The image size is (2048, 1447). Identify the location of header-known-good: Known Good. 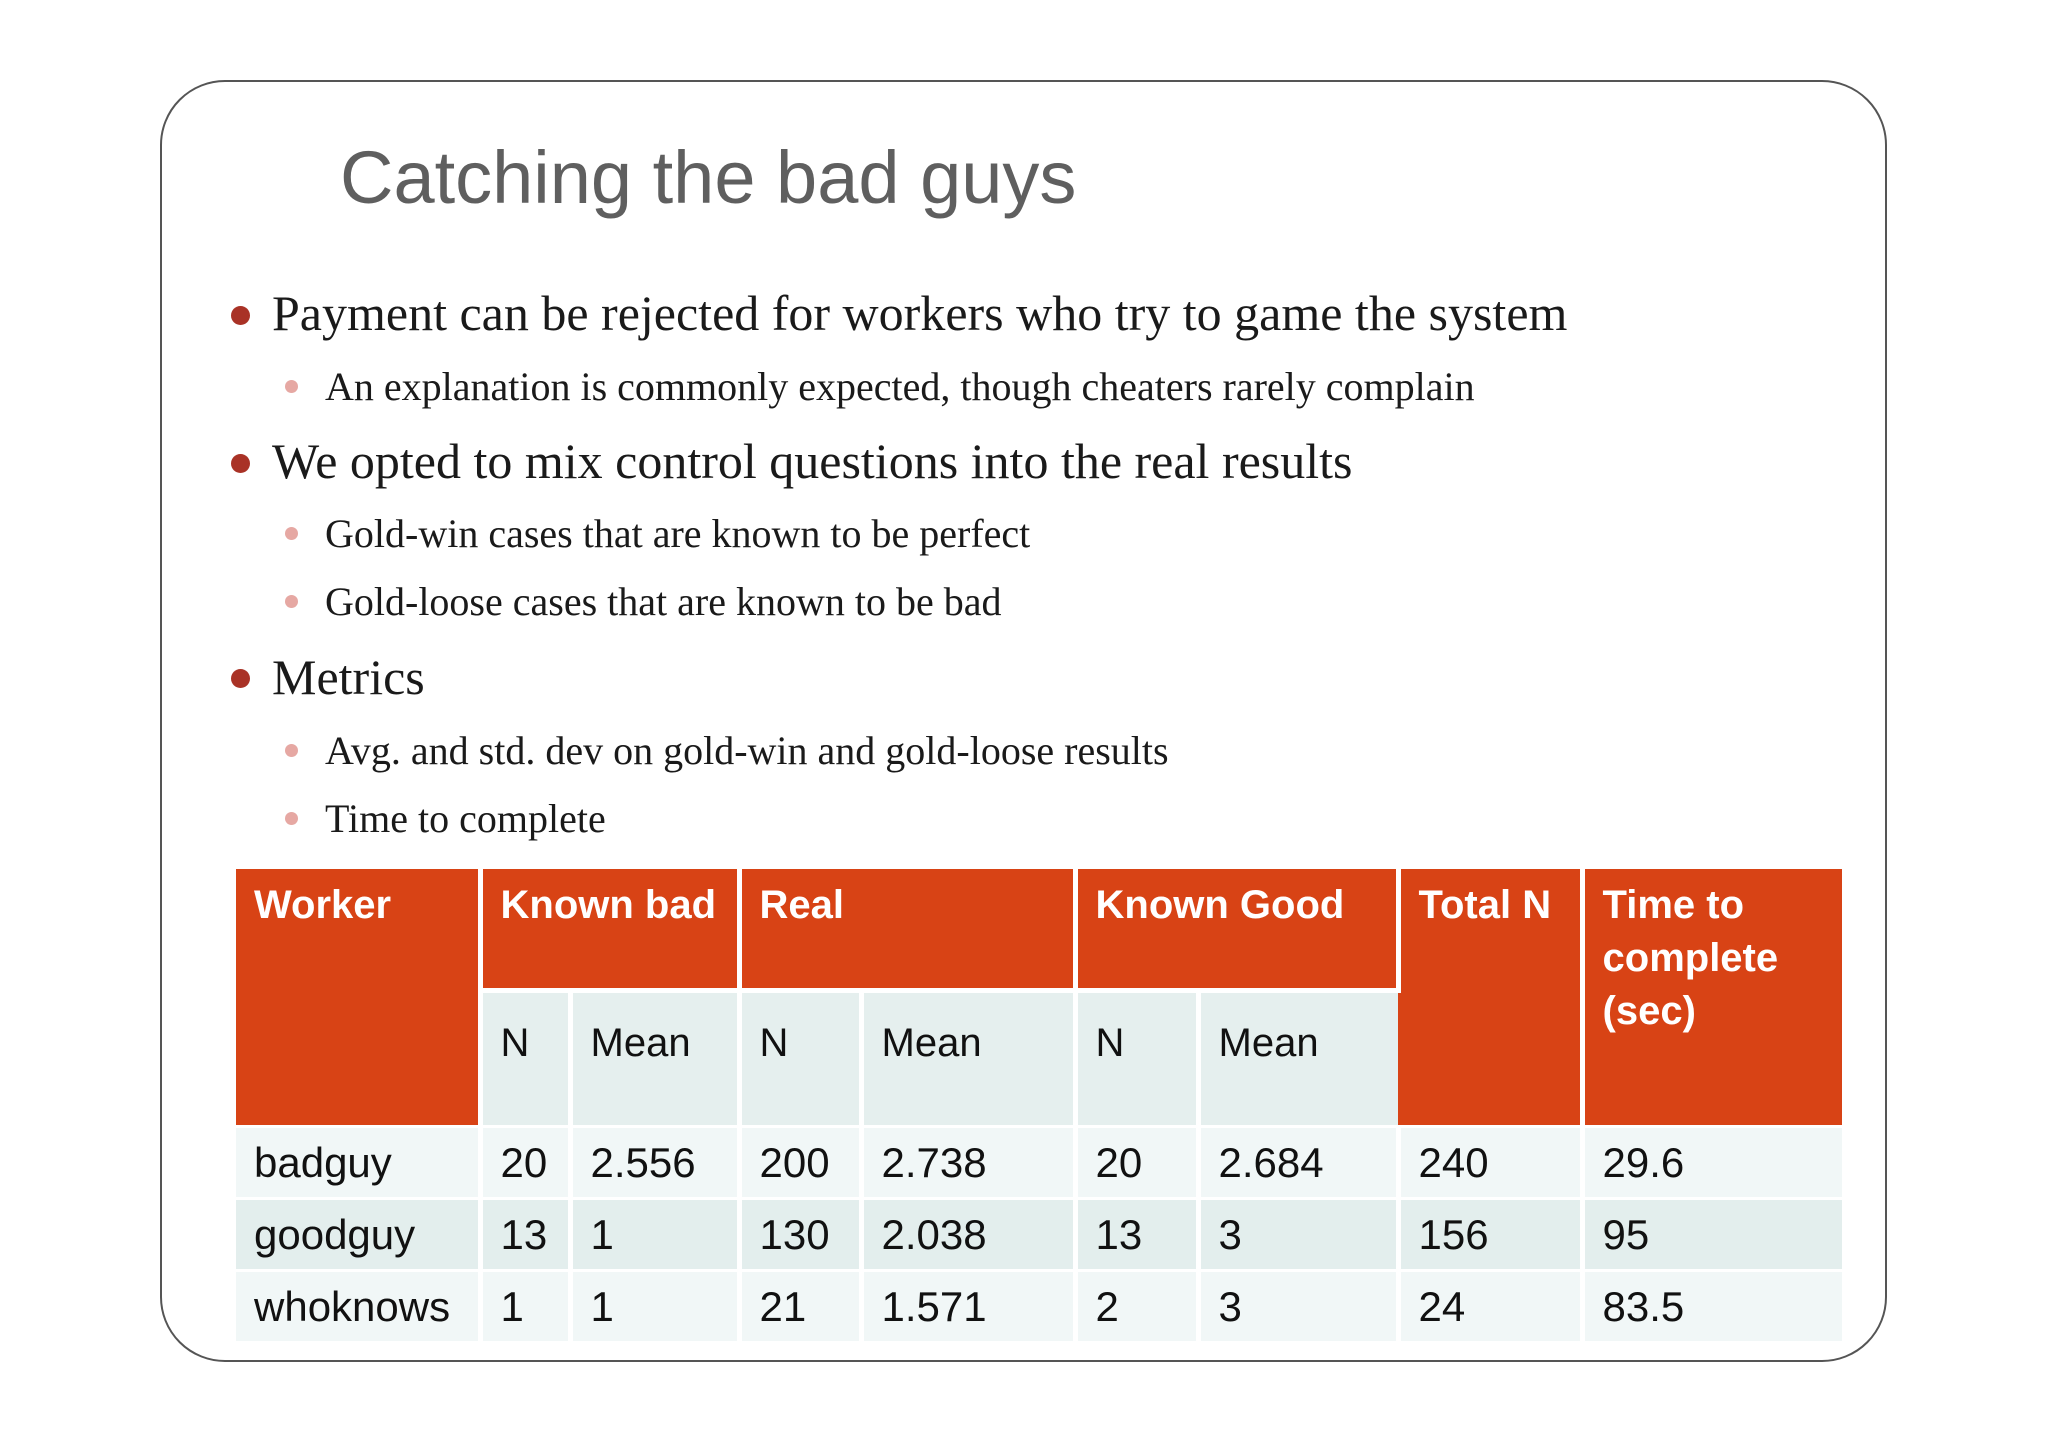
(1238, 929).